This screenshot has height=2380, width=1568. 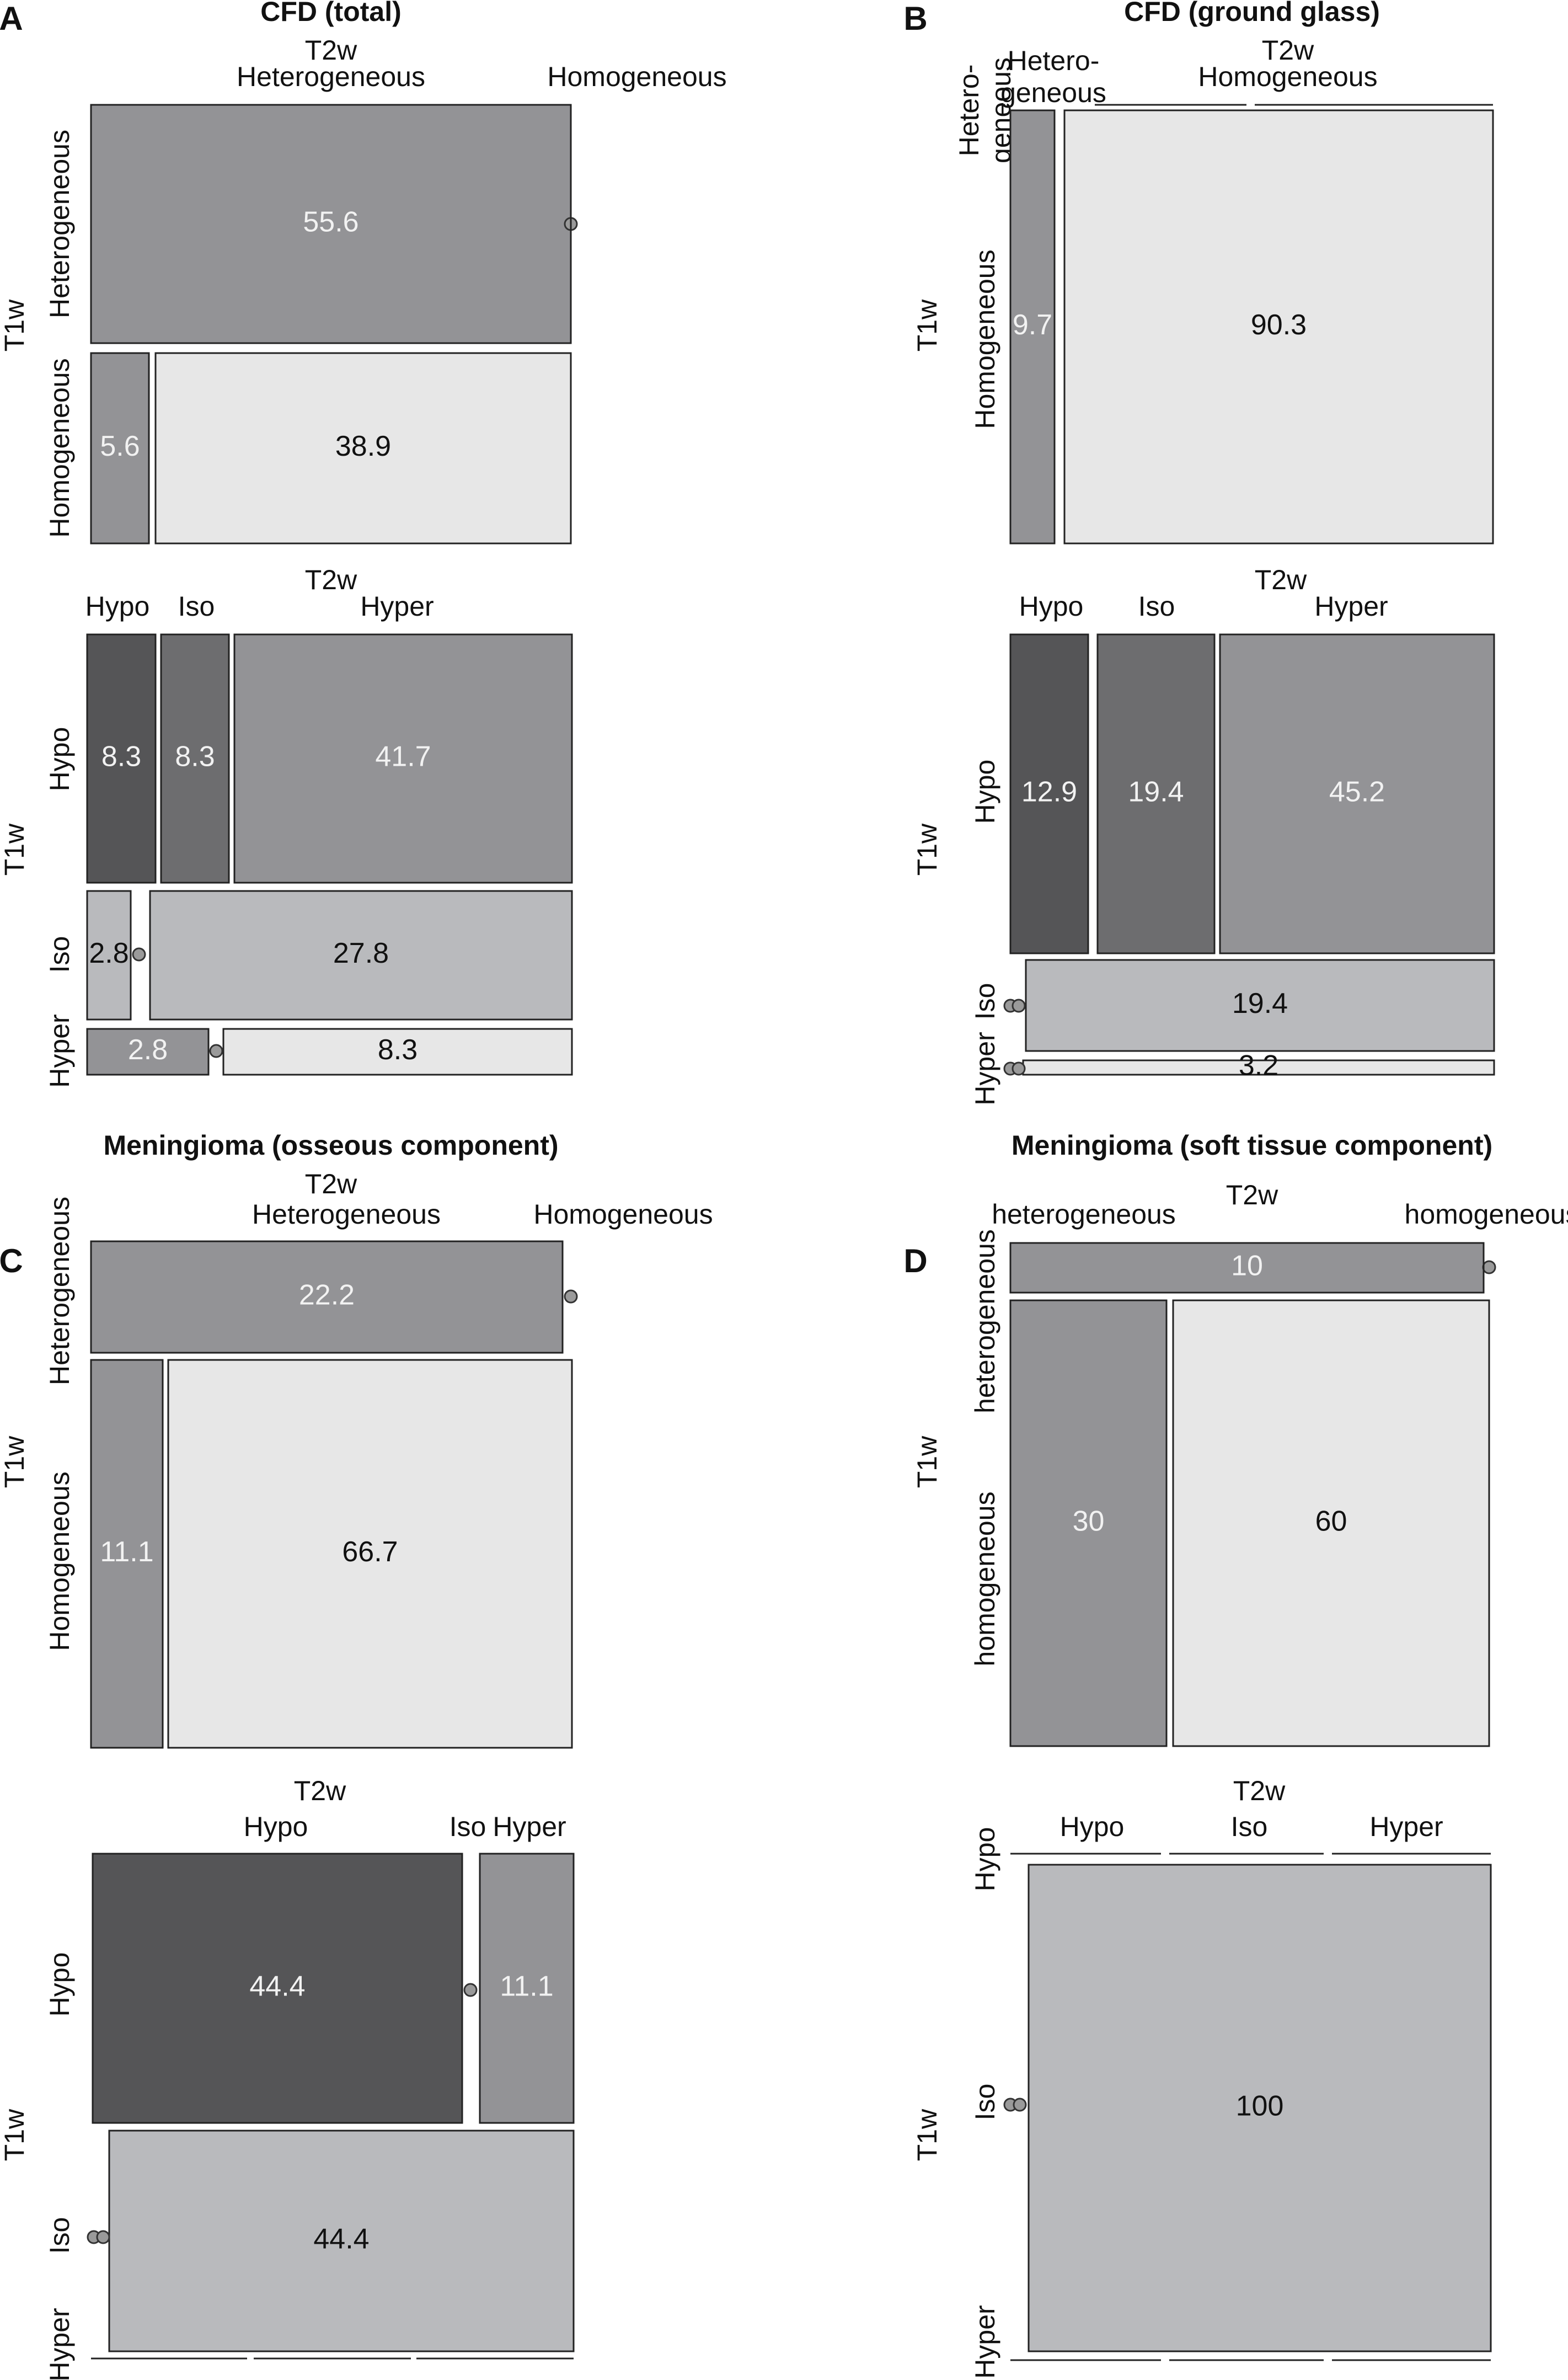 I want to click on chart-4-value-label-0-0: 12.9, so click(x=1049, y=792).